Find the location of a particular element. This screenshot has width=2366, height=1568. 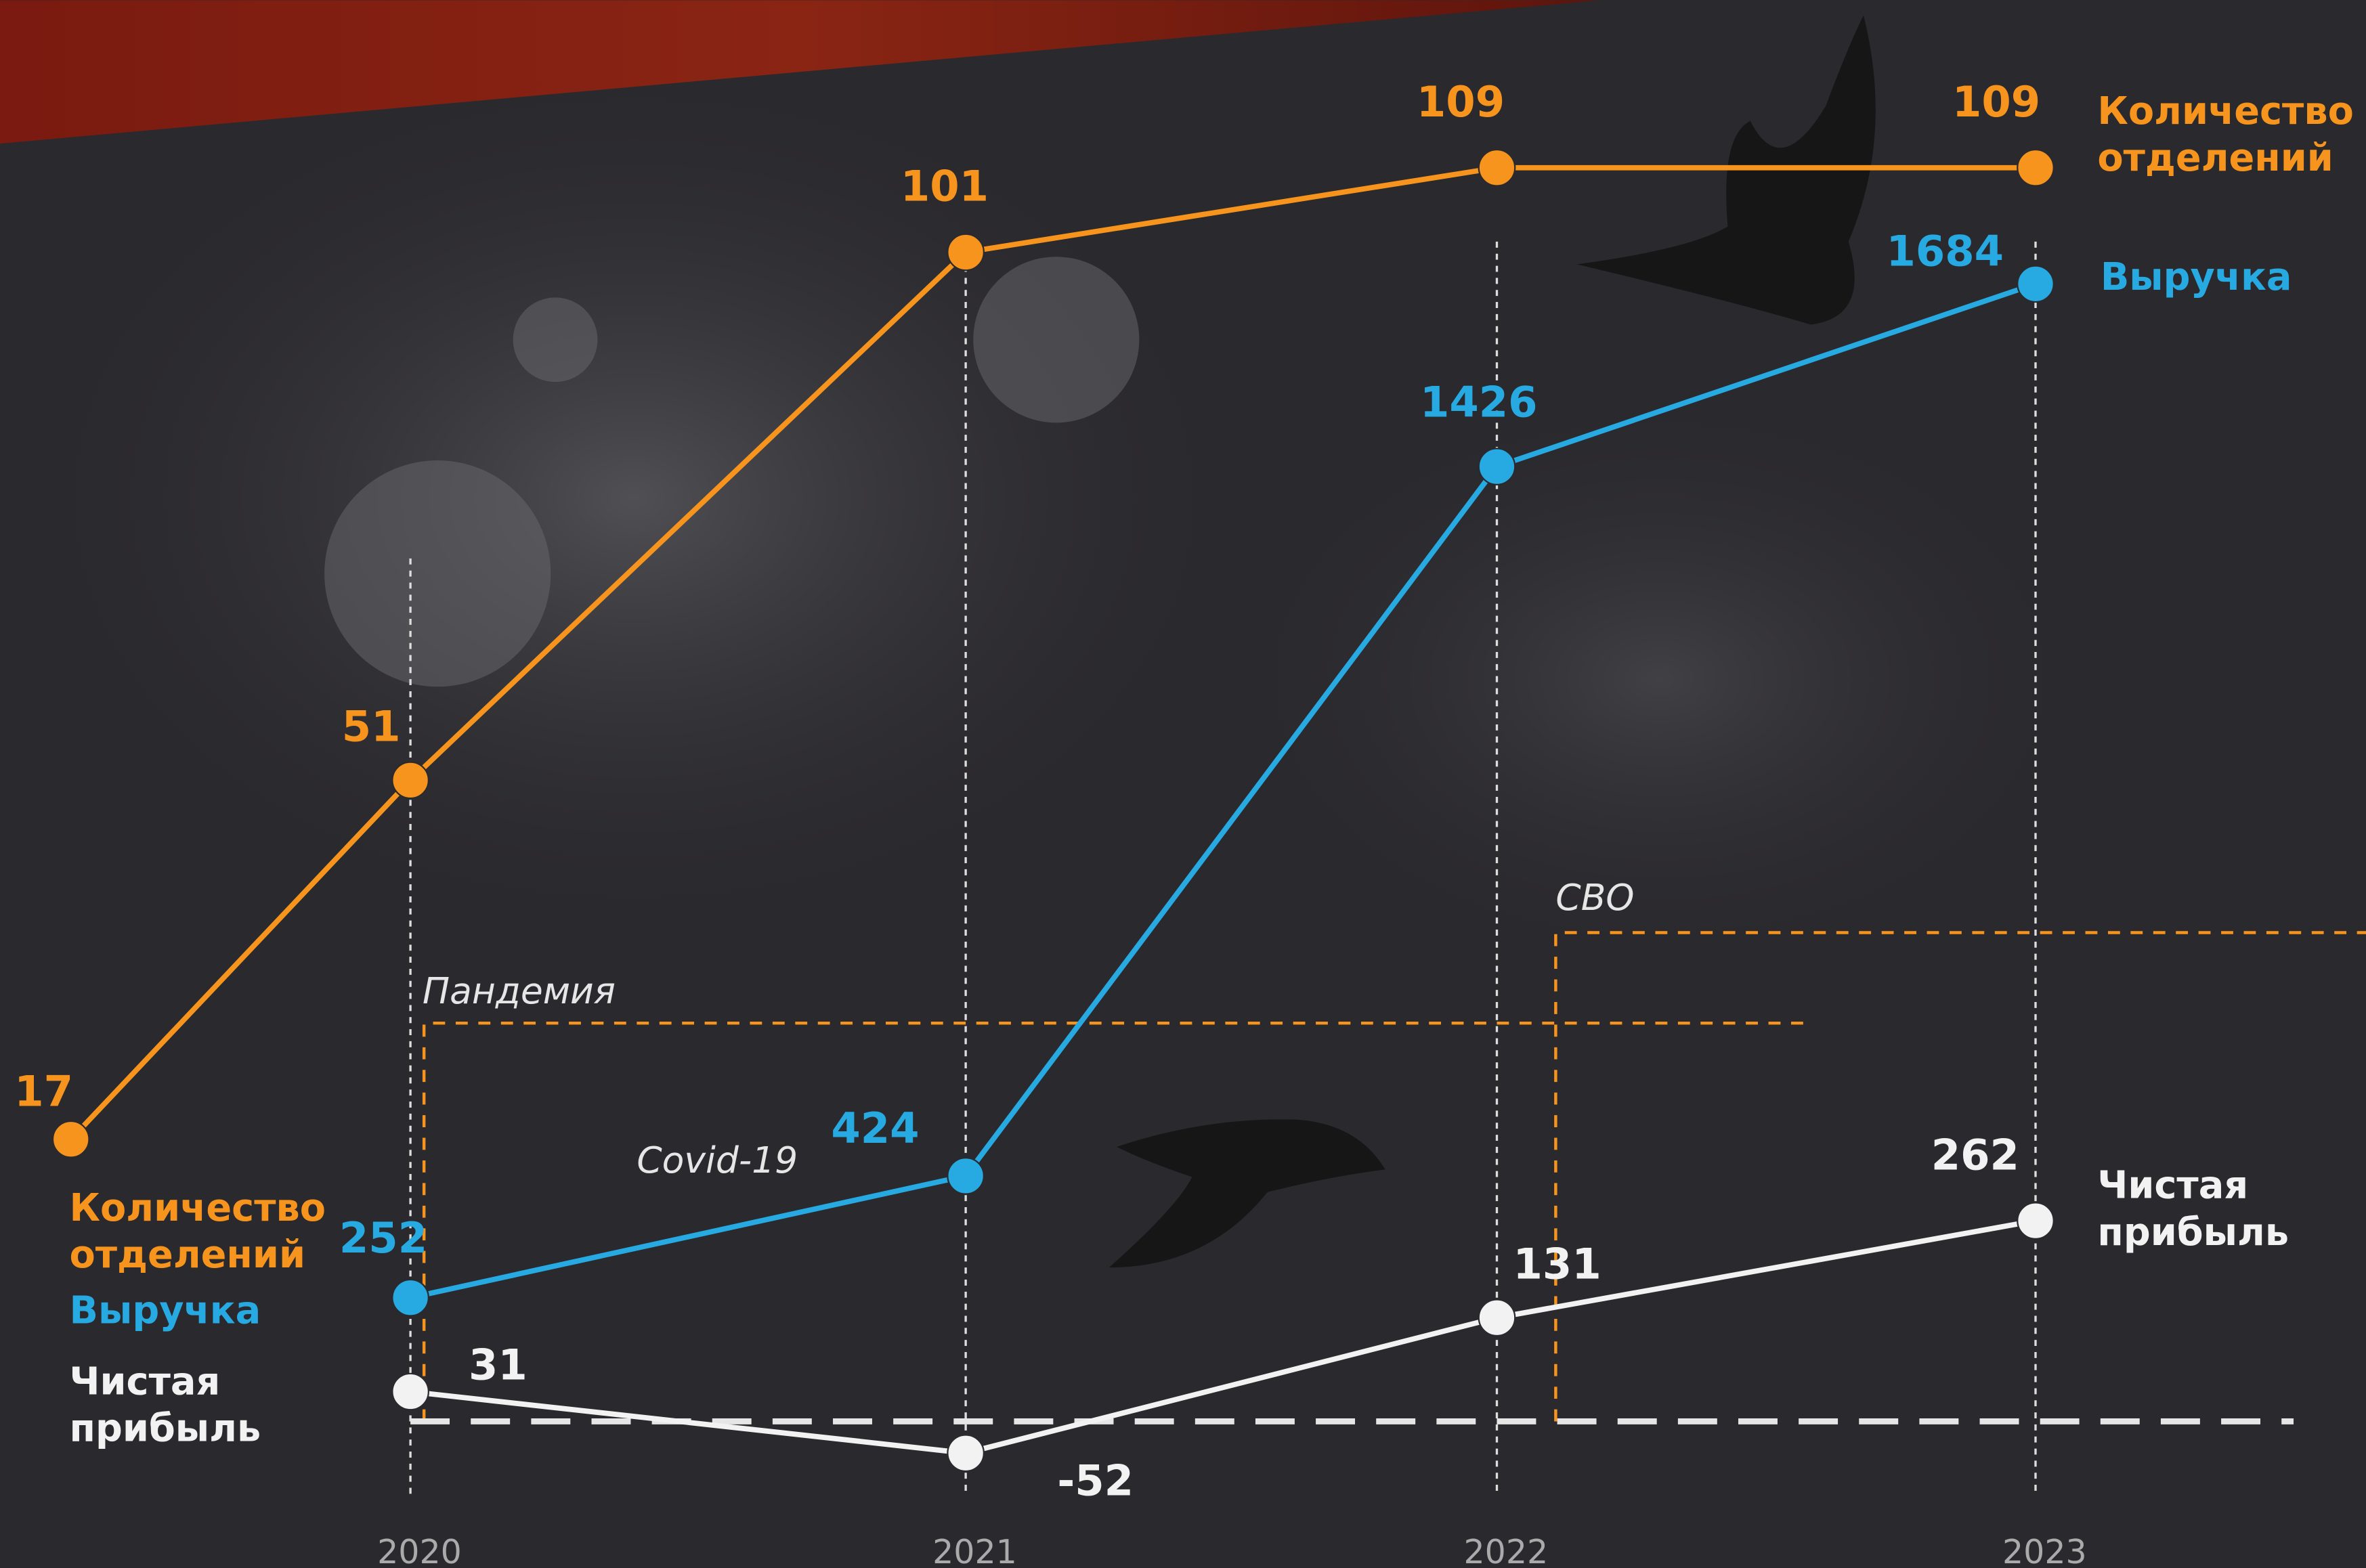

background-art is located at coordinates (1660, 679).